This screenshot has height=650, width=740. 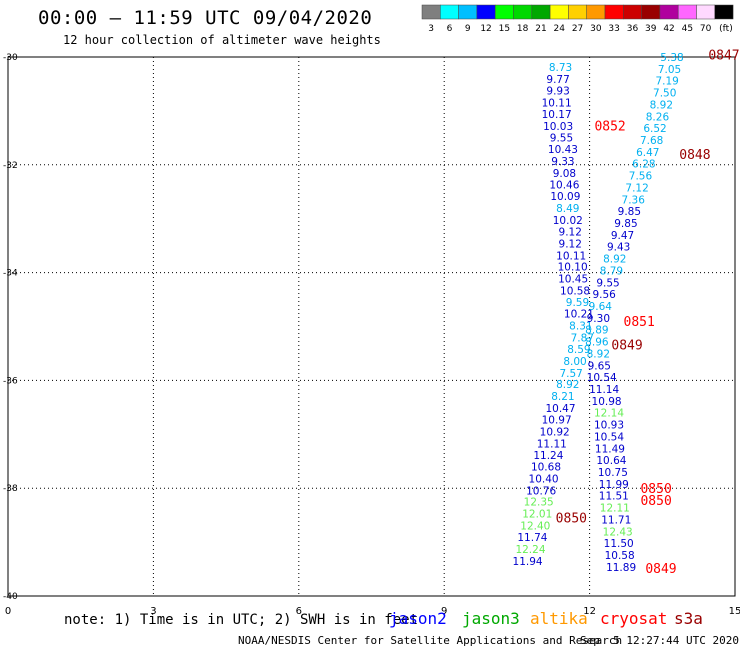 I want to click on wave-height-label: 8.79, so click(x=611, y=271).